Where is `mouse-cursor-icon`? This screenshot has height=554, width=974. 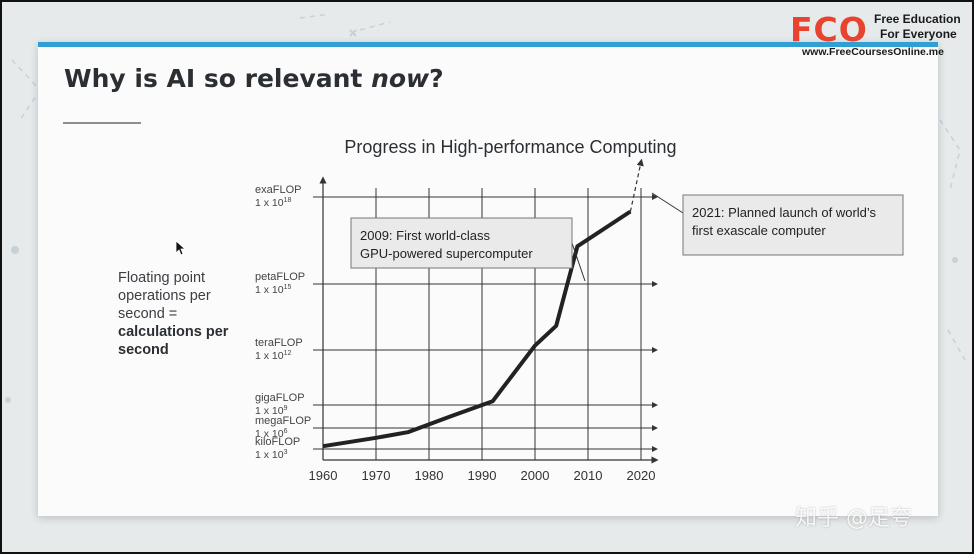
mouse-cursor-icon is located at coordinates (181, 248).